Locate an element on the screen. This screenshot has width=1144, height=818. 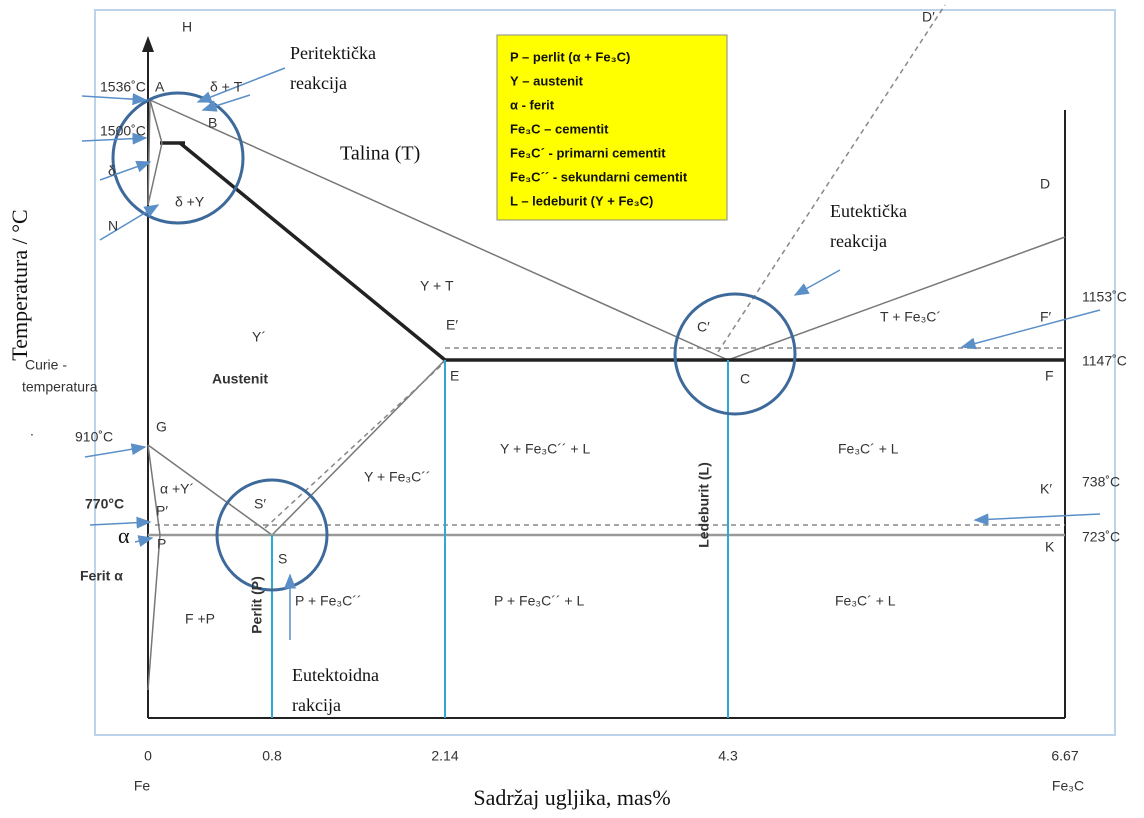
label: Υ´ is located at coordinates (259, 337).